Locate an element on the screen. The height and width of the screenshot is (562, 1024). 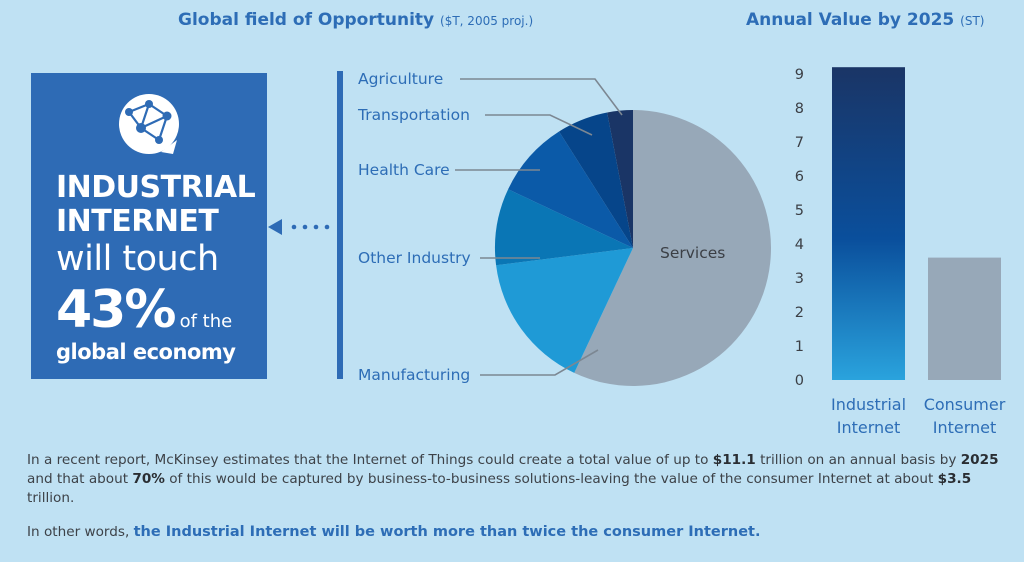
leader-line-agriculture is located at coordinates (541, 97).